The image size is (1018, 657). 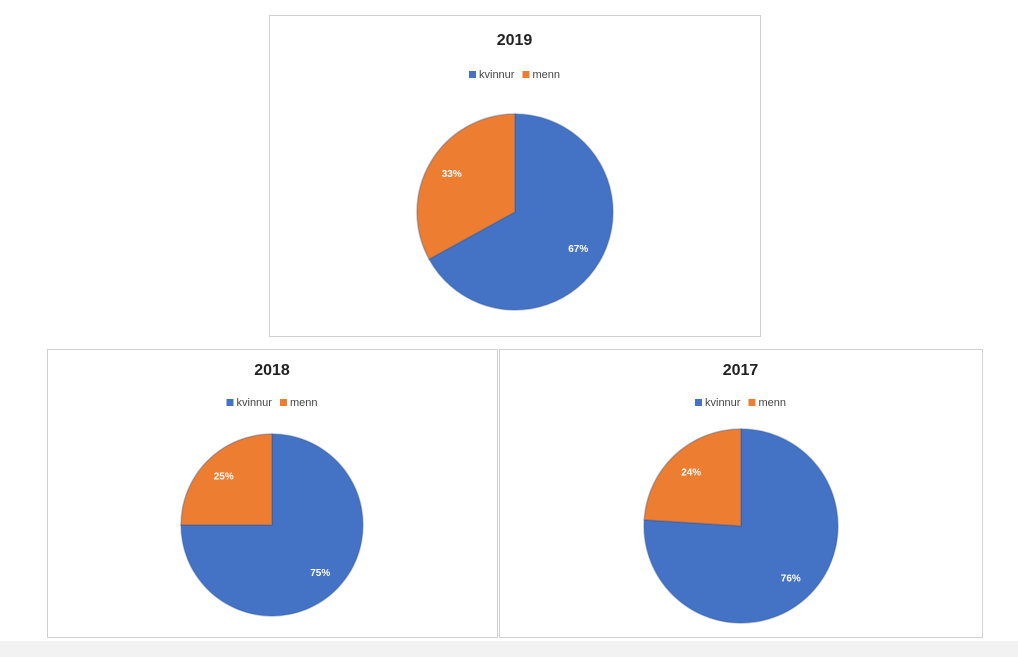 What do you see at coordinates (452, 174) in the screenshot?
I see `data-label: 33%` at bounding box center [452, 174].